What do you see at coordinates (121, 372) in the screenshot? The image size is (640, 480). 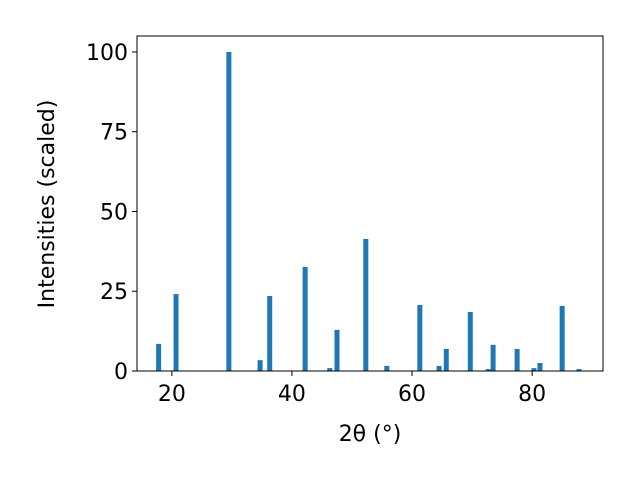 I see `y-tick-label: 0` at bounding box center [121, 372].